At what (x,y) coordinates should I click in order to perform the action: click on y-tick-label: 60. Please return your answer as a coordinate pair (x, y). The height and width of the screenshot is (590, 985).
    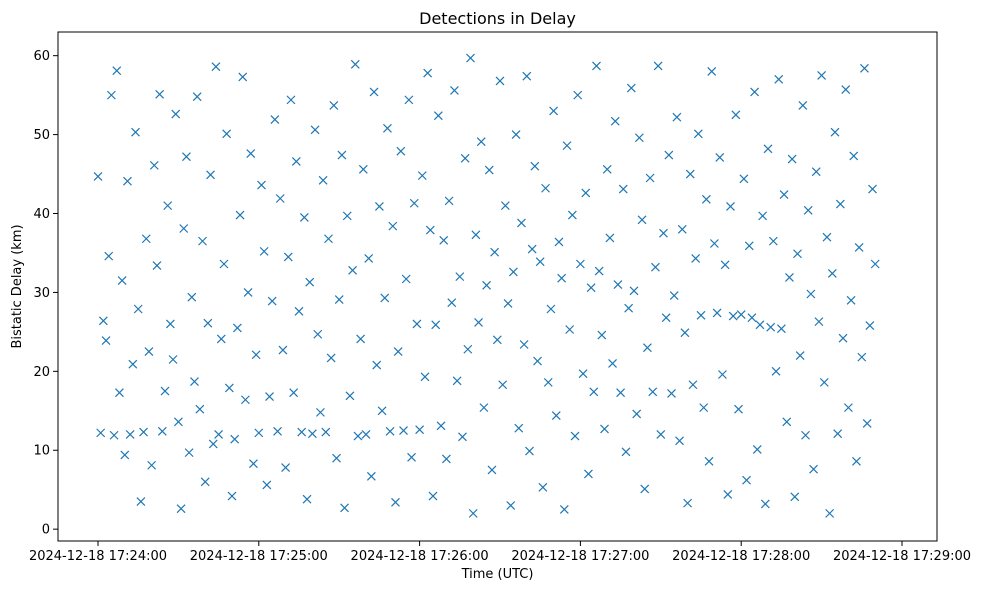
    Looking at the image, I should click on (41, 56).